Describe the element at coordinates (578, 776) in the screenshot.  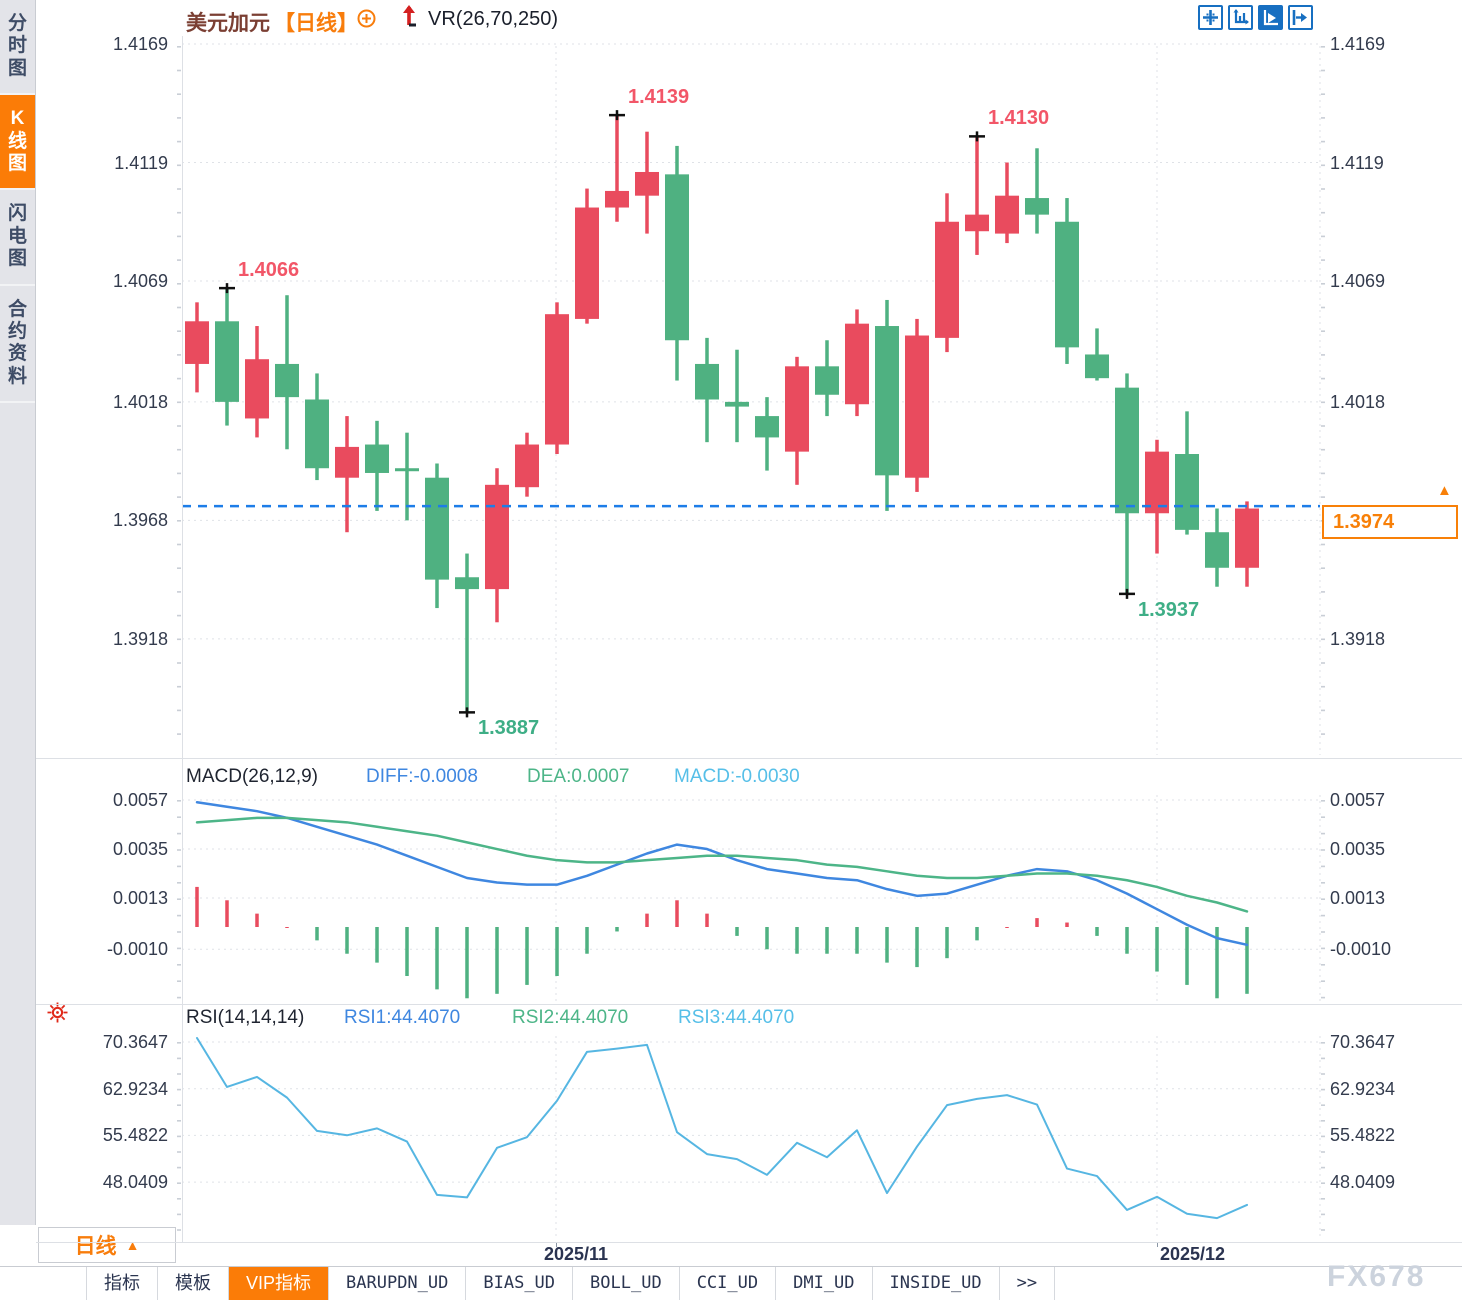
I see `macd-dea-value: DEA:0.0007` at that location.